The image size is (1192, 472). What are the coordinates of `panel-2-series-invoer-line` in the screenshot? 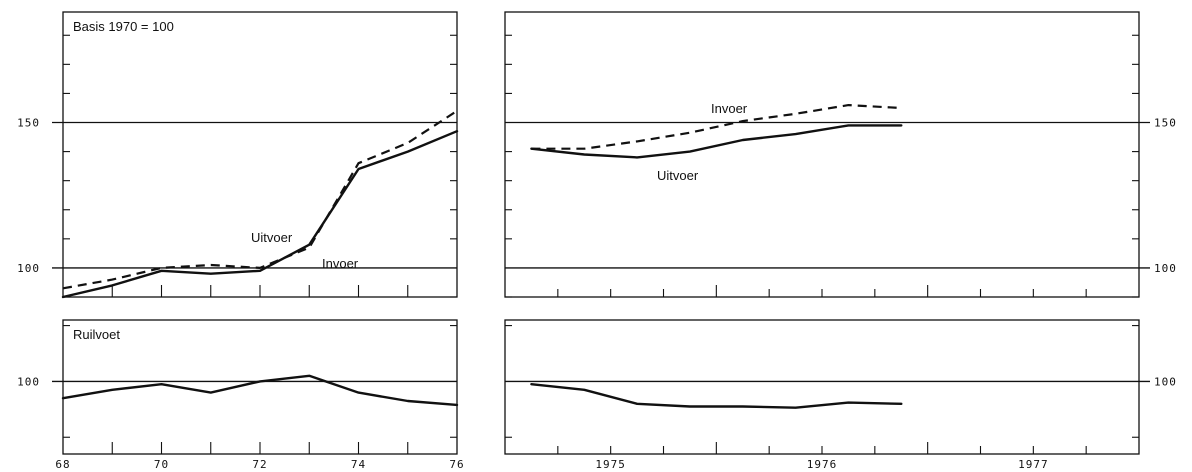 It's located at (716, 127).